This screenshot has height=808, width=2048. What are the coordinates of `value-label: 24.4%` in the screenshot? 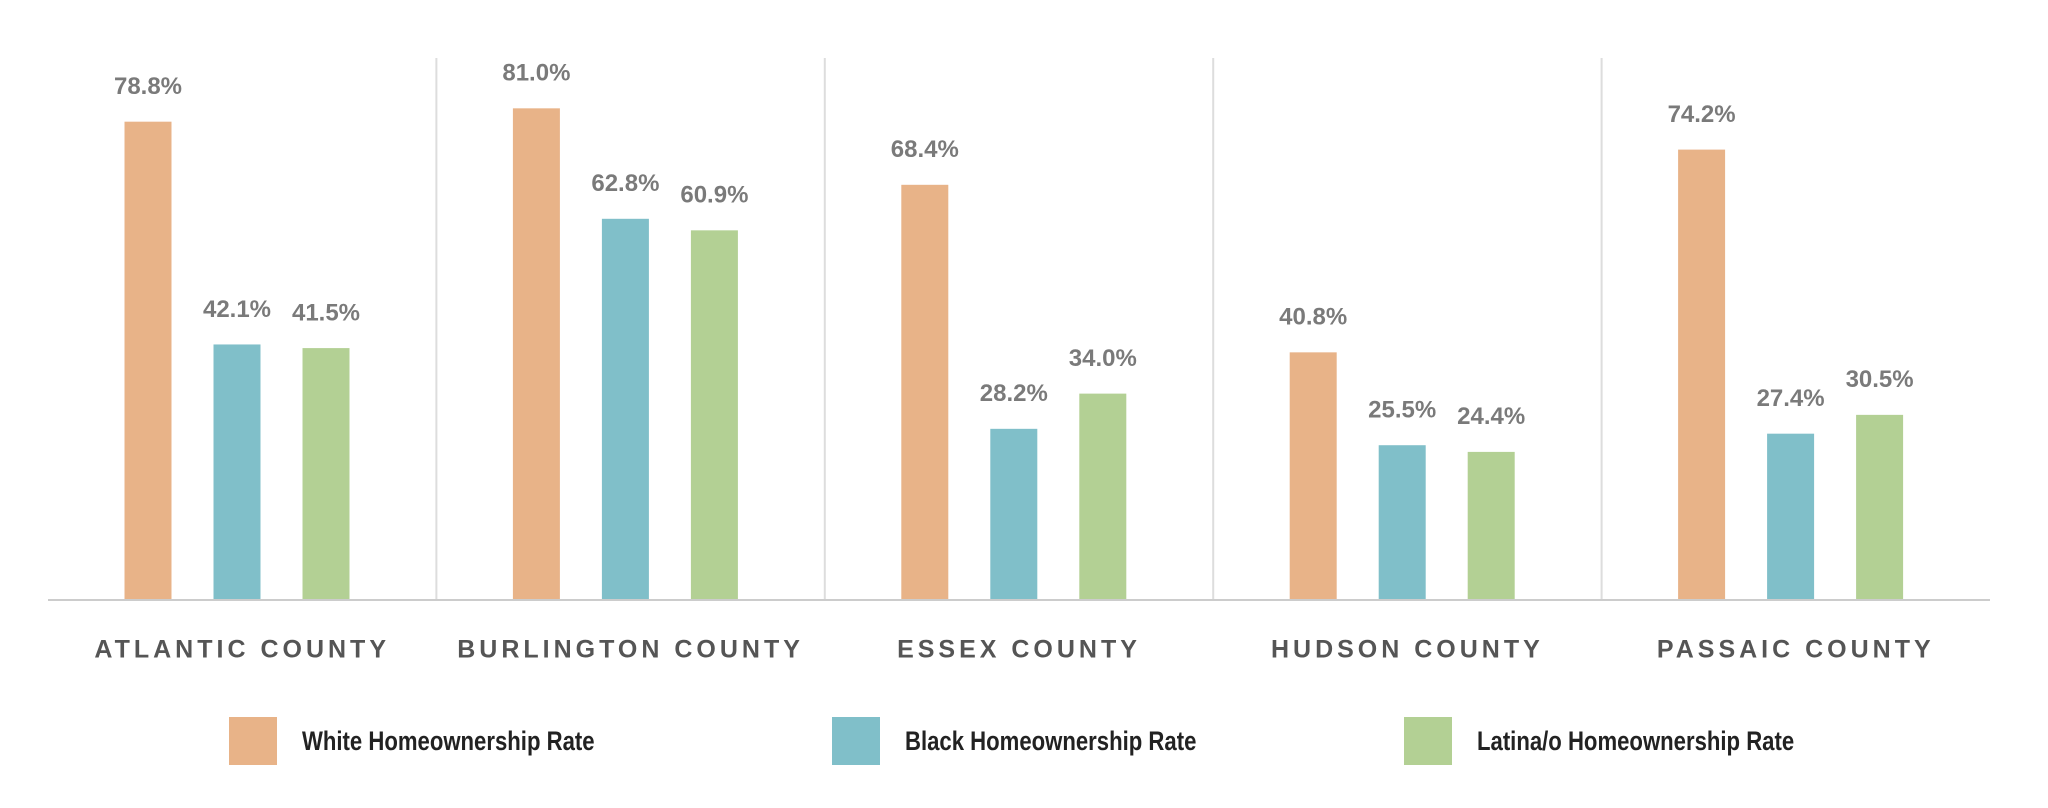 It's located at (1491, 416).